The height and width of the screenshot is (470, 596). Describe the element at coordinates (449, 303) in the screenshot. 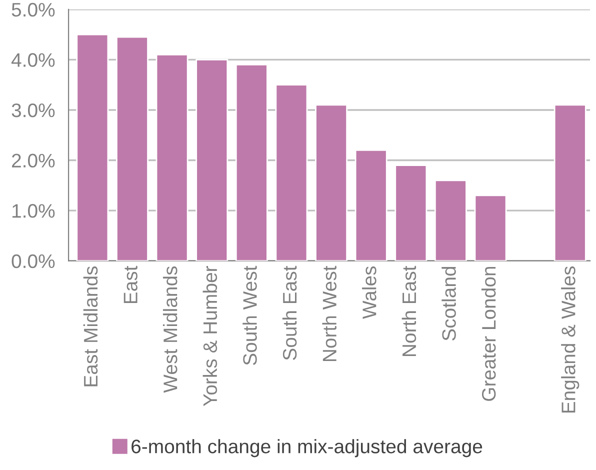

I see `x-tick-label: Scotland` at that location.